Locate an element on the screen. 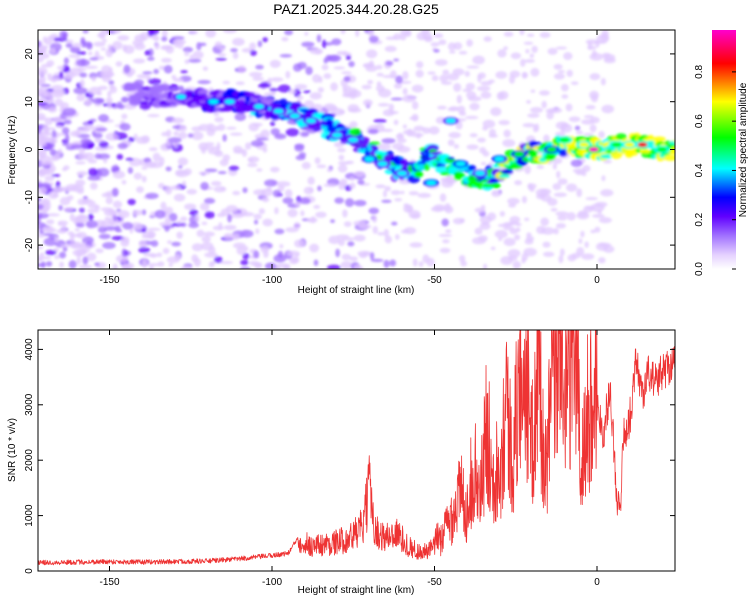  spectrogram-y-label: Frequency (Hz) is located at coordinates (12, 150).